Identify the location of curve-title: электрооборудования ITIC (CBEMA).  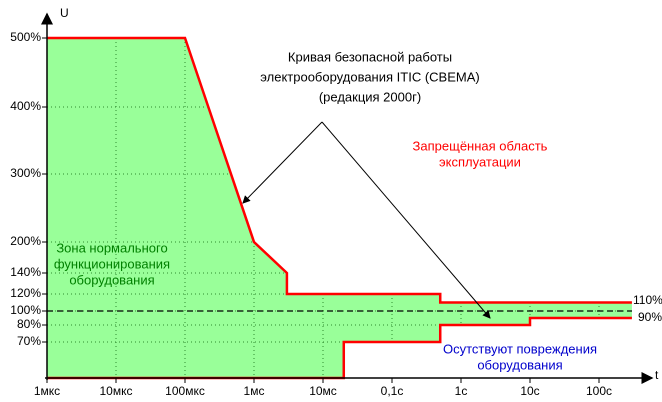
(369, 76).